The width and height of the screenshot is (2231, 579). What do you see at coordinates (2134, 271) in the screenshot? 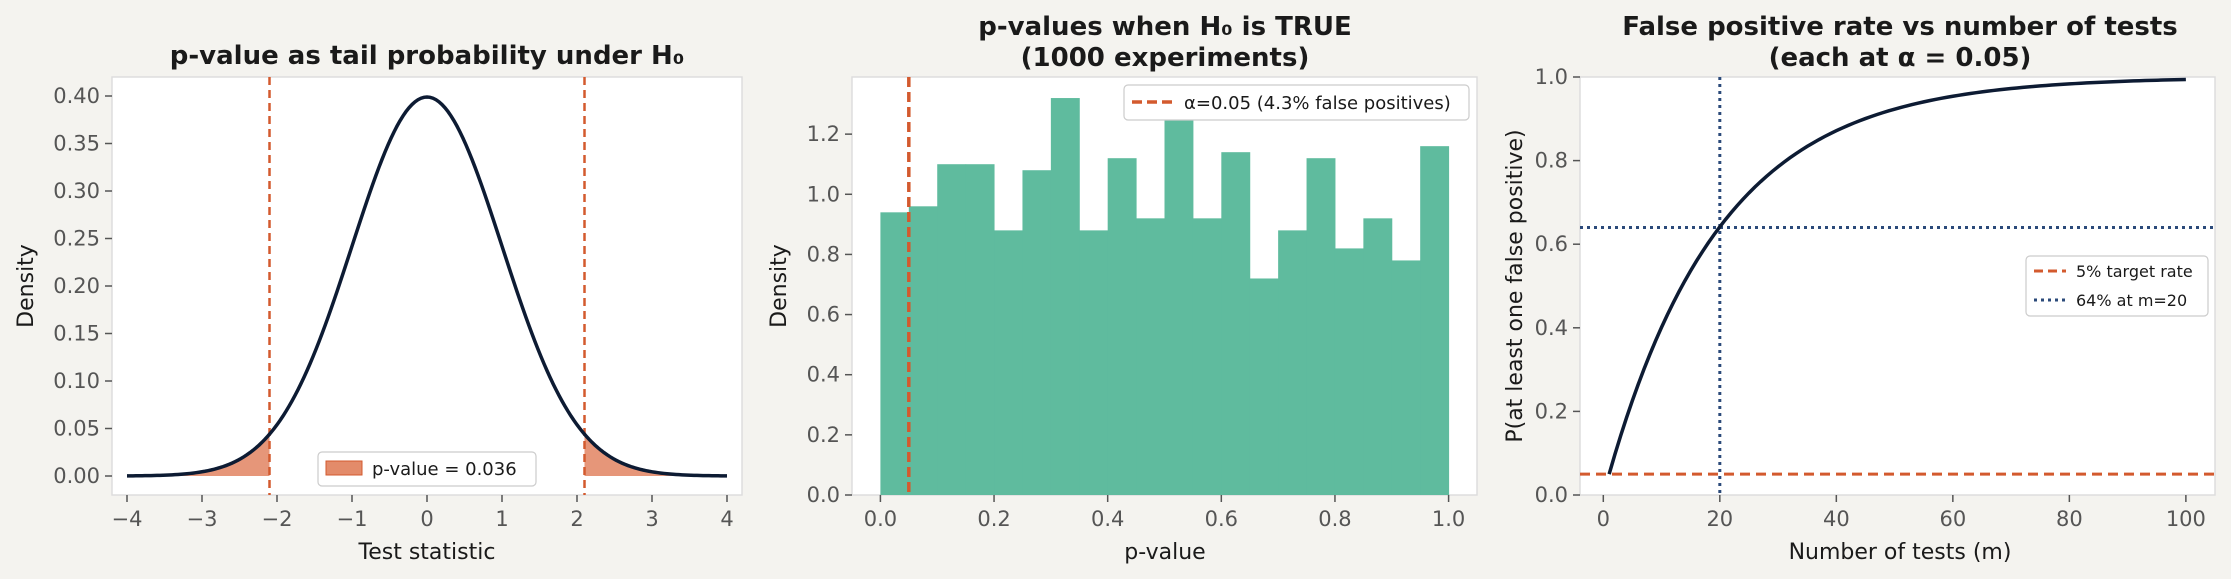
I see `legend-label-target: 5% target rate` at bounding box center [2134, 271].